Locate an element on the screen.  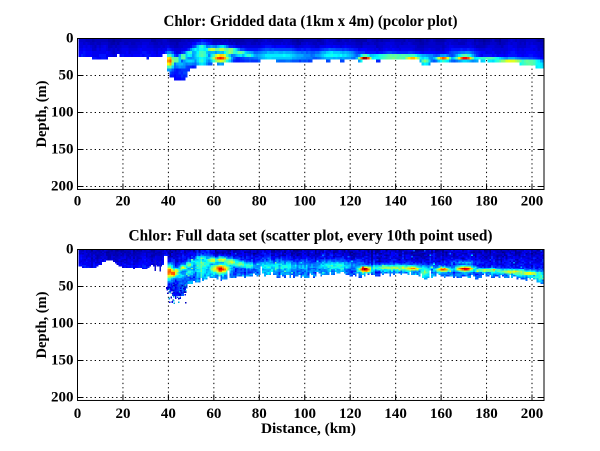
svg-text: Distance, (km) is located at coordinates (308, 429).